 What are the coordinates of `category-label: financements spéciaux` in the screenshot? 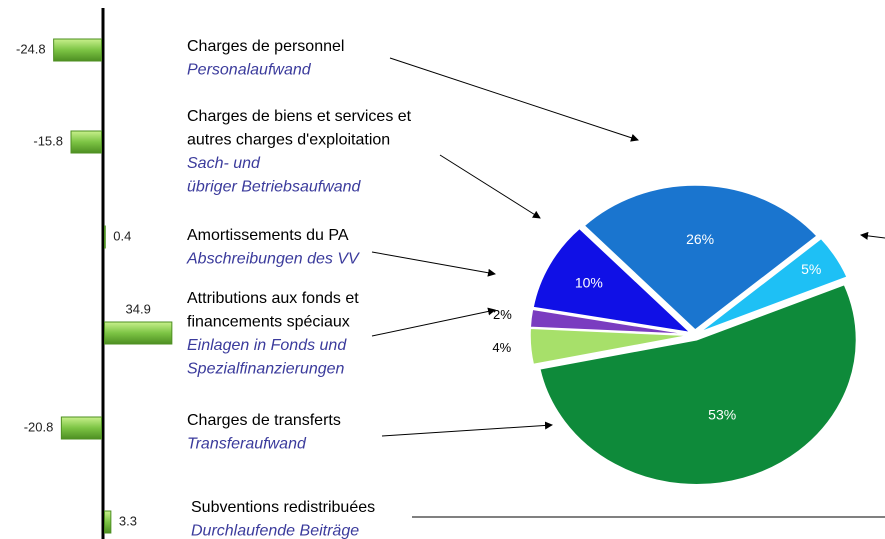 It's located at (268, 322).